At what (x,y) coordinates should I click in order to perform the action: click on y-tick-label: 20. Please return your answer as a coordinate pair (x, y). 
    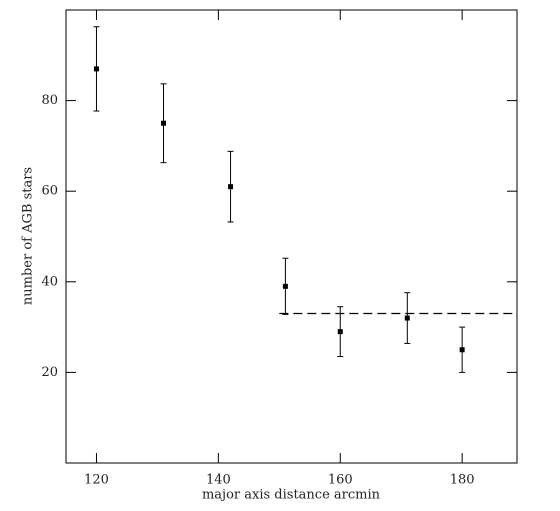
    Looking at the image, I should click on (49, 372).